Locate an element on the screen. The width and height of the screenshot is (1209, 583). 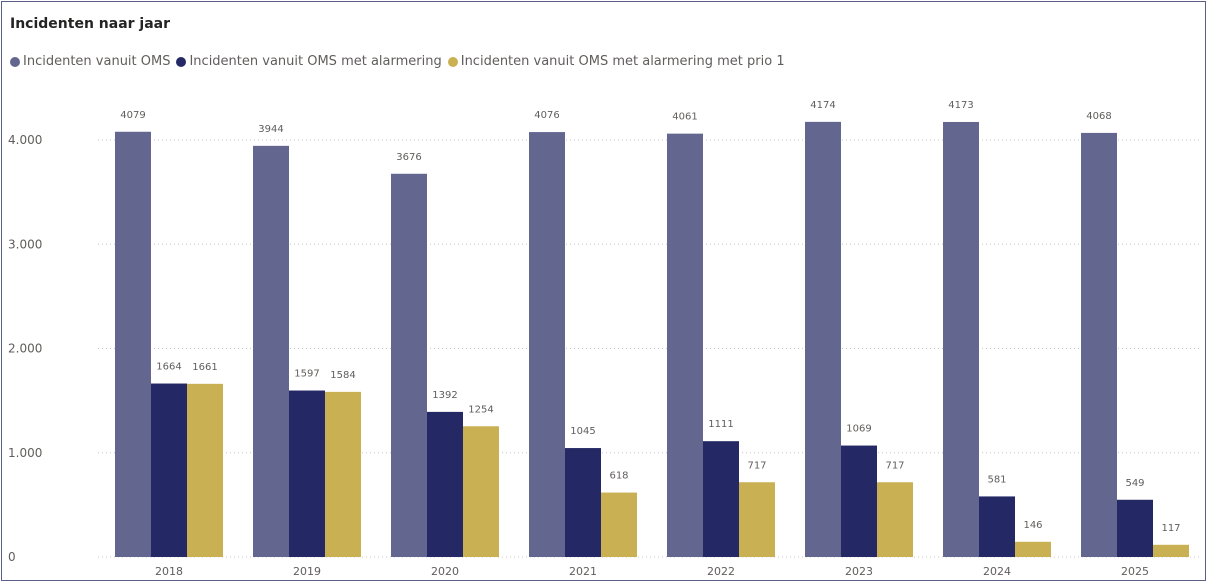
x-tick-label: 2019 is located at coordinates (307, 571).